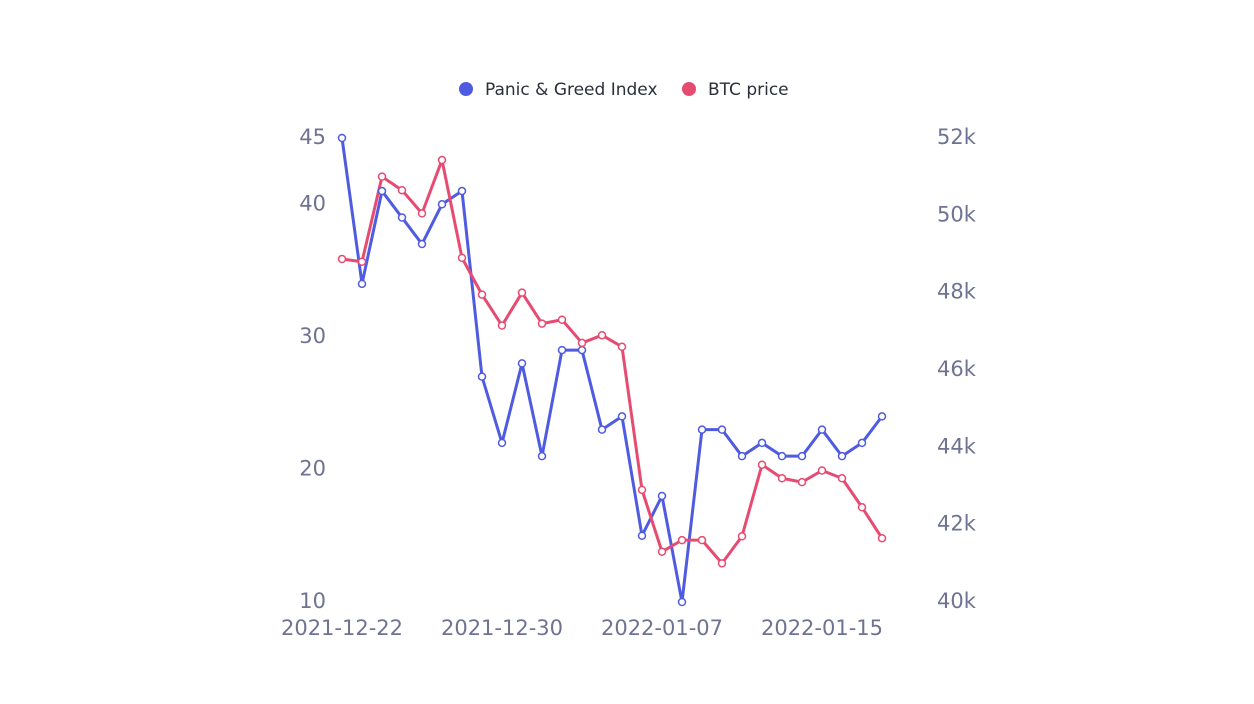  Describe the element at coordinates (957, 292) in the screenshot. I see `y2-tick-label: 48k` at that location.